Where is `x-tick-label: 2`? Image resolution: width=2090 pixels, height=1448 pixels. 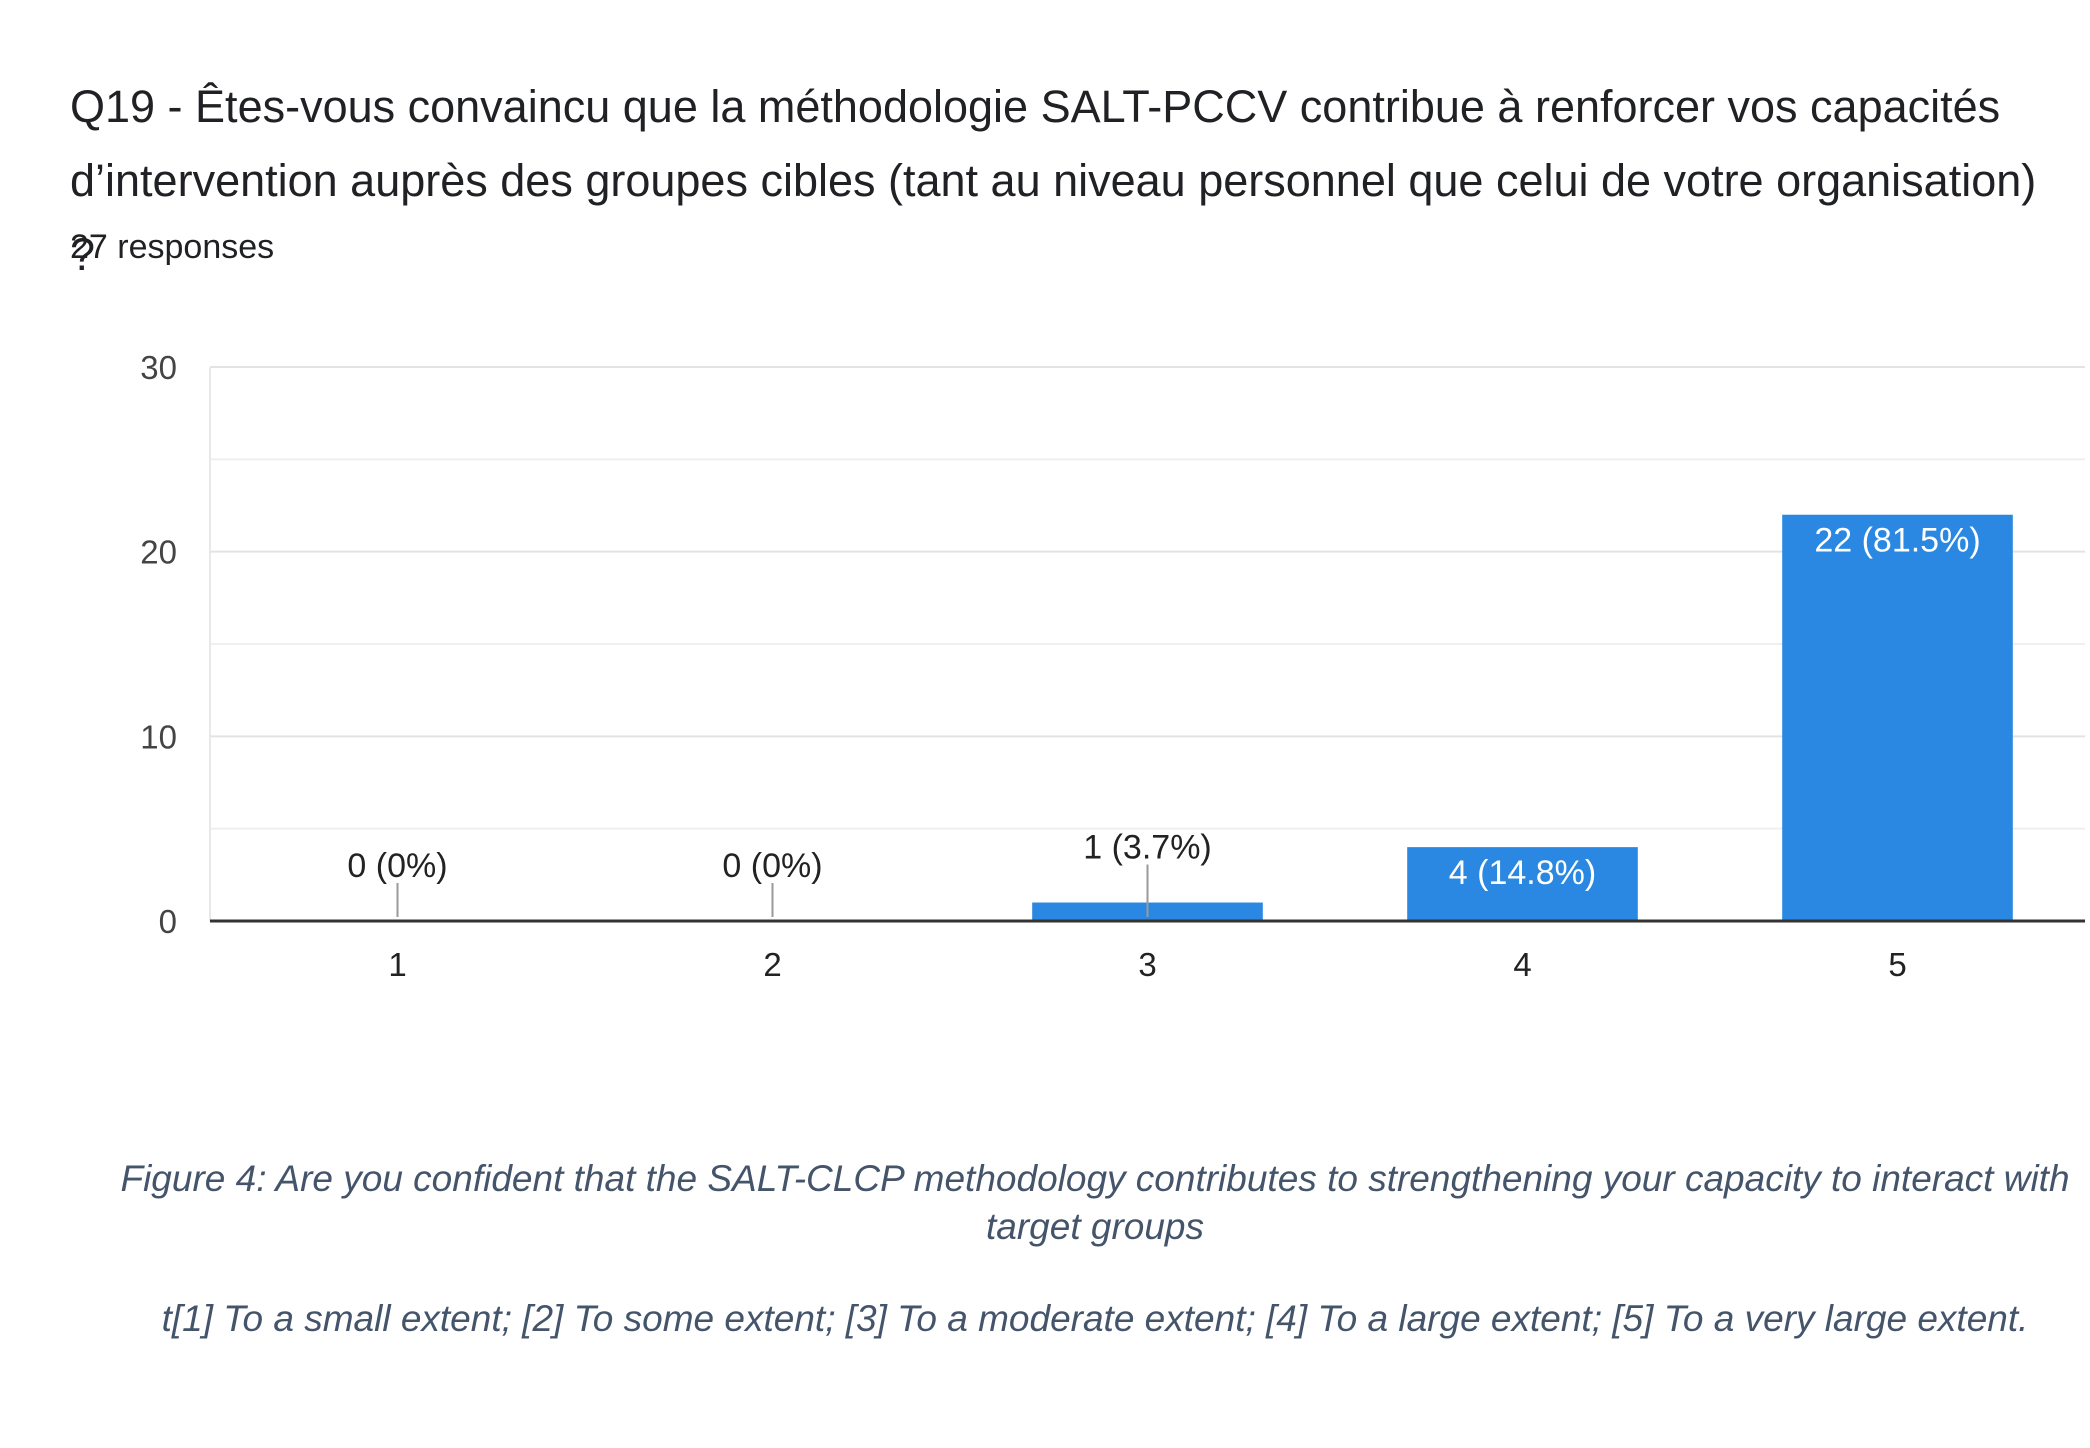
x-tick-label: 2 is located at coordinates (772, 964).